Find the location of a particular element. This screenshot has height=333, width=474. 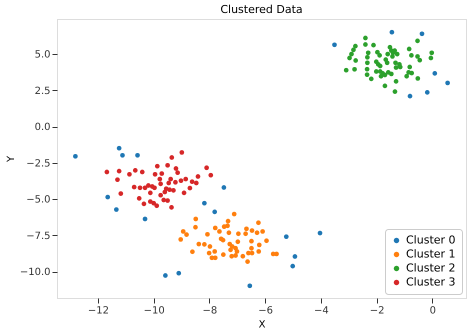

x-axis-title: X is located at coordinates (262, 325).